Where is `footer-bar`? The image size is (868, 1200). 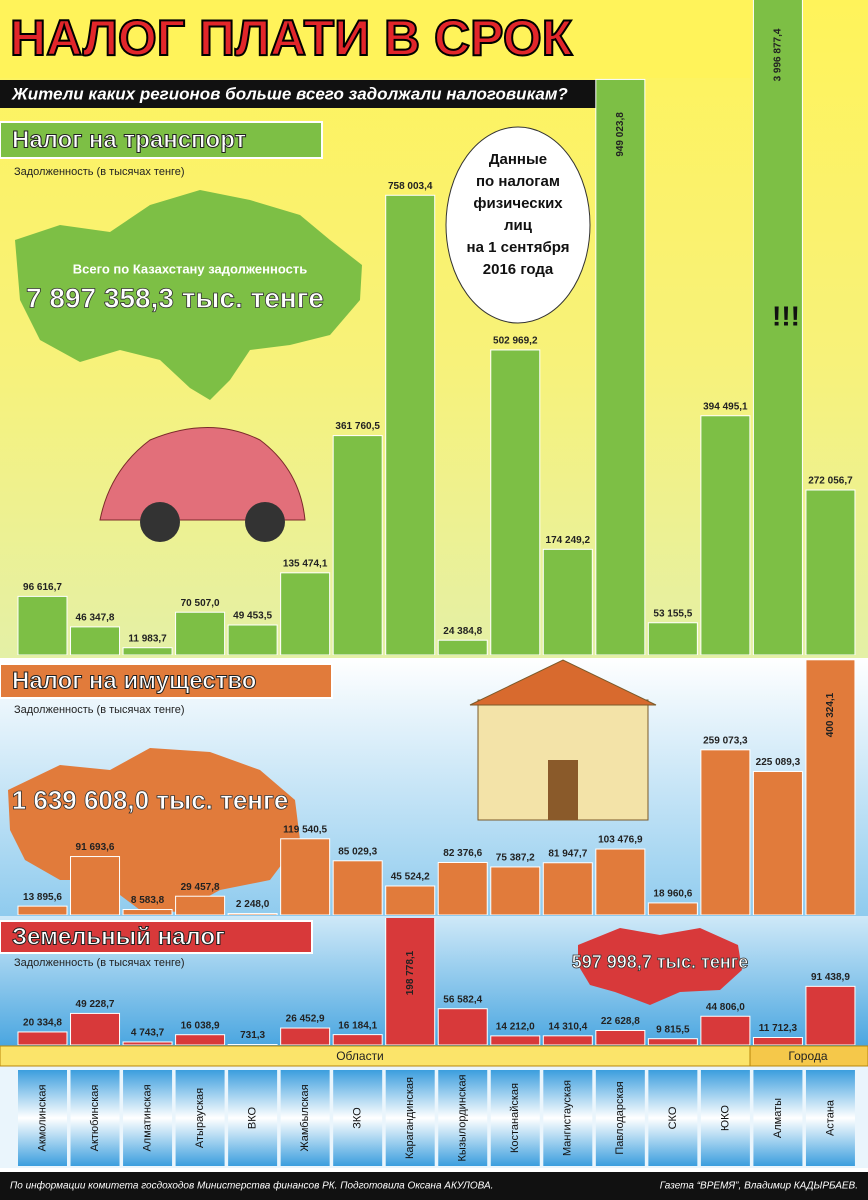 footer-bar is located at coordinates (434, 1186).